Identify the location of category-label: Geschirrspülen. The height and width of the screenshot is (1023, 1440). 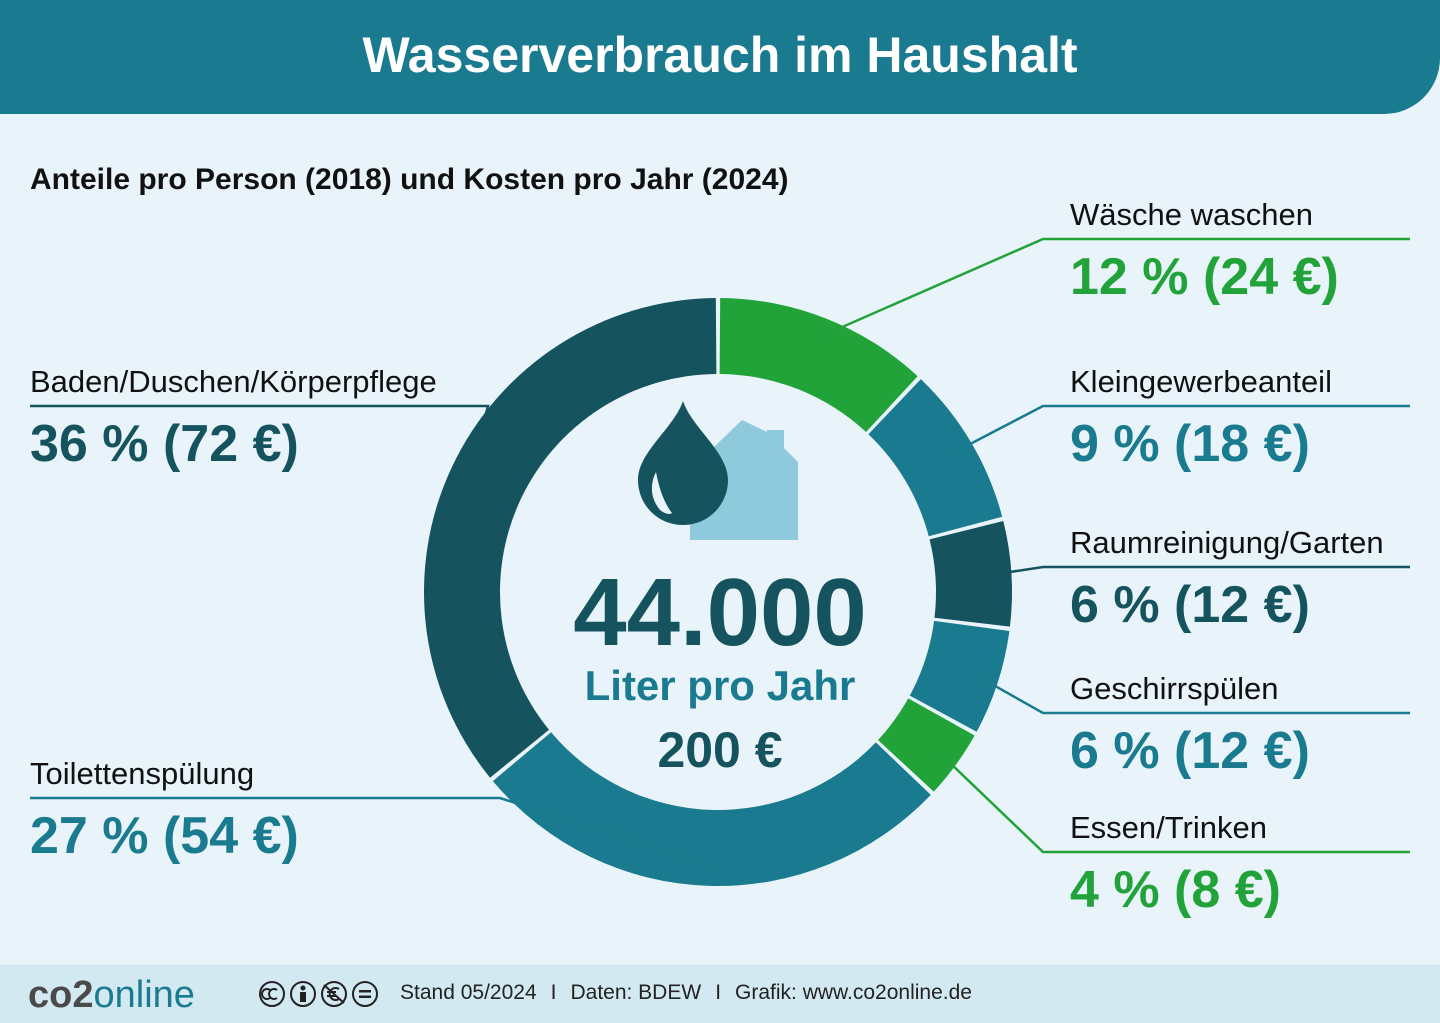
(1174, 688).